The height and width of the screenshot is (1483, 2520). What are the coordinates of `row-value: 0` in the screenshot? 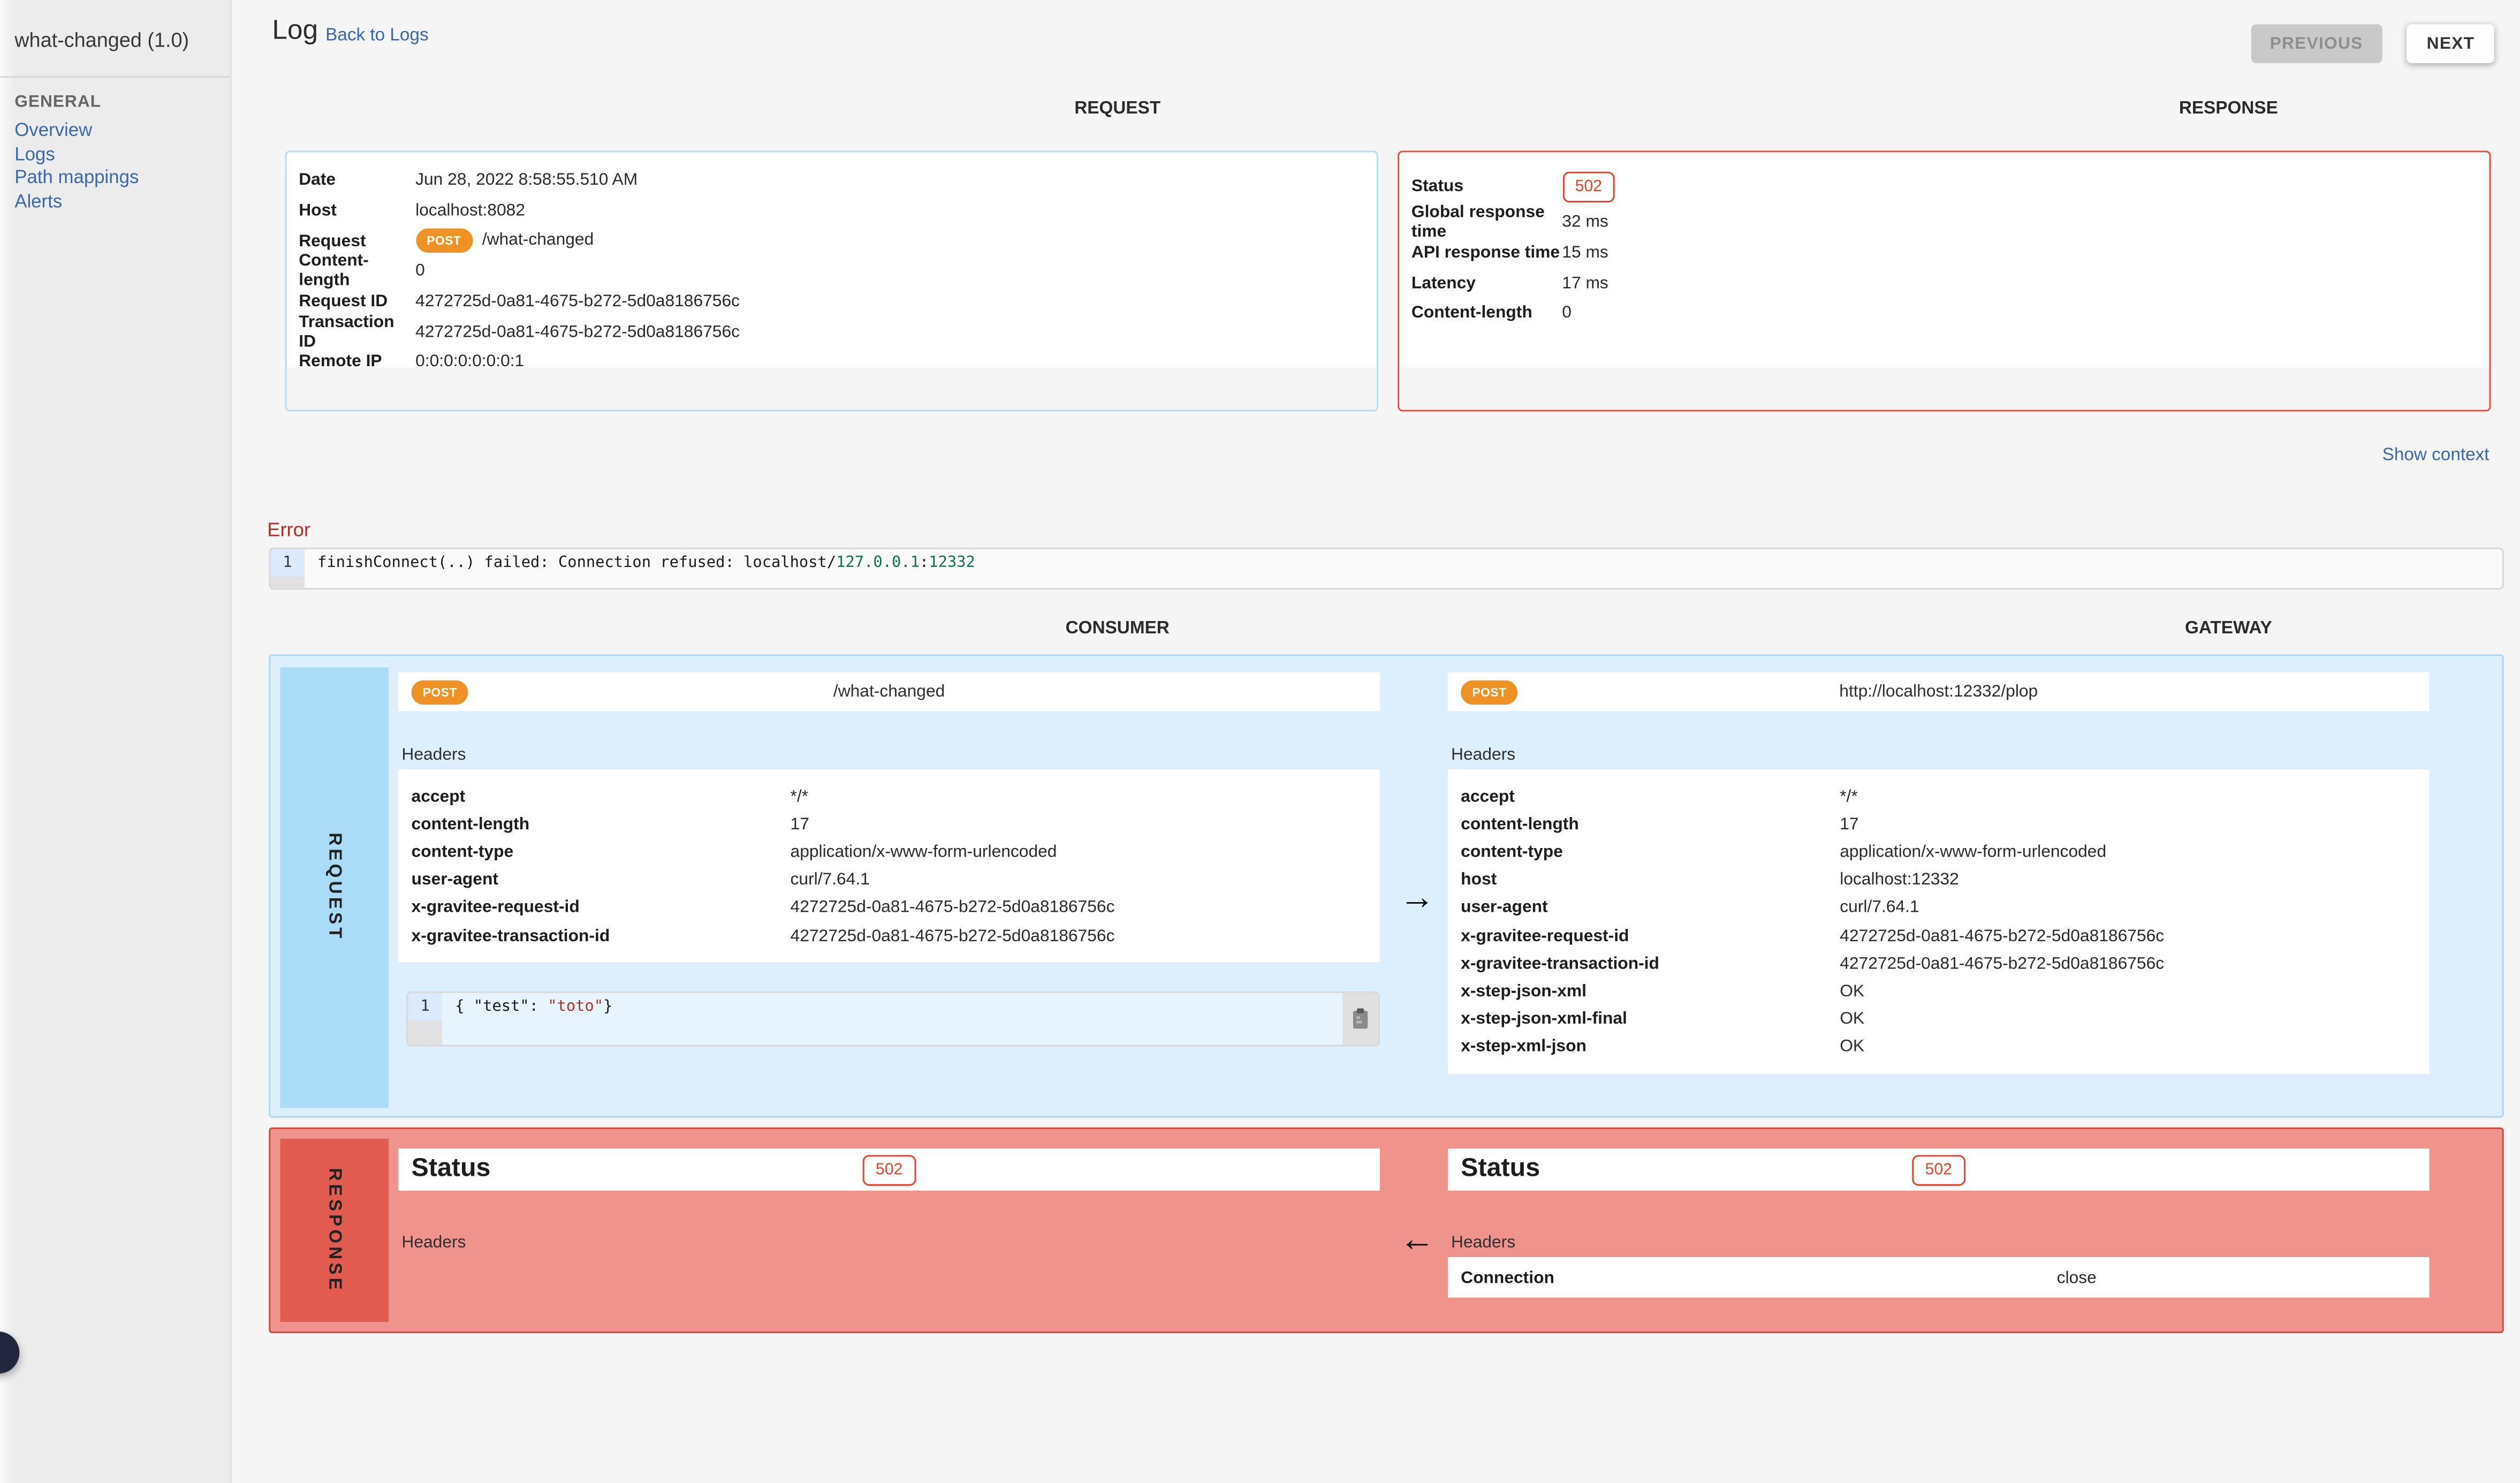 It's located at (1567, 313).